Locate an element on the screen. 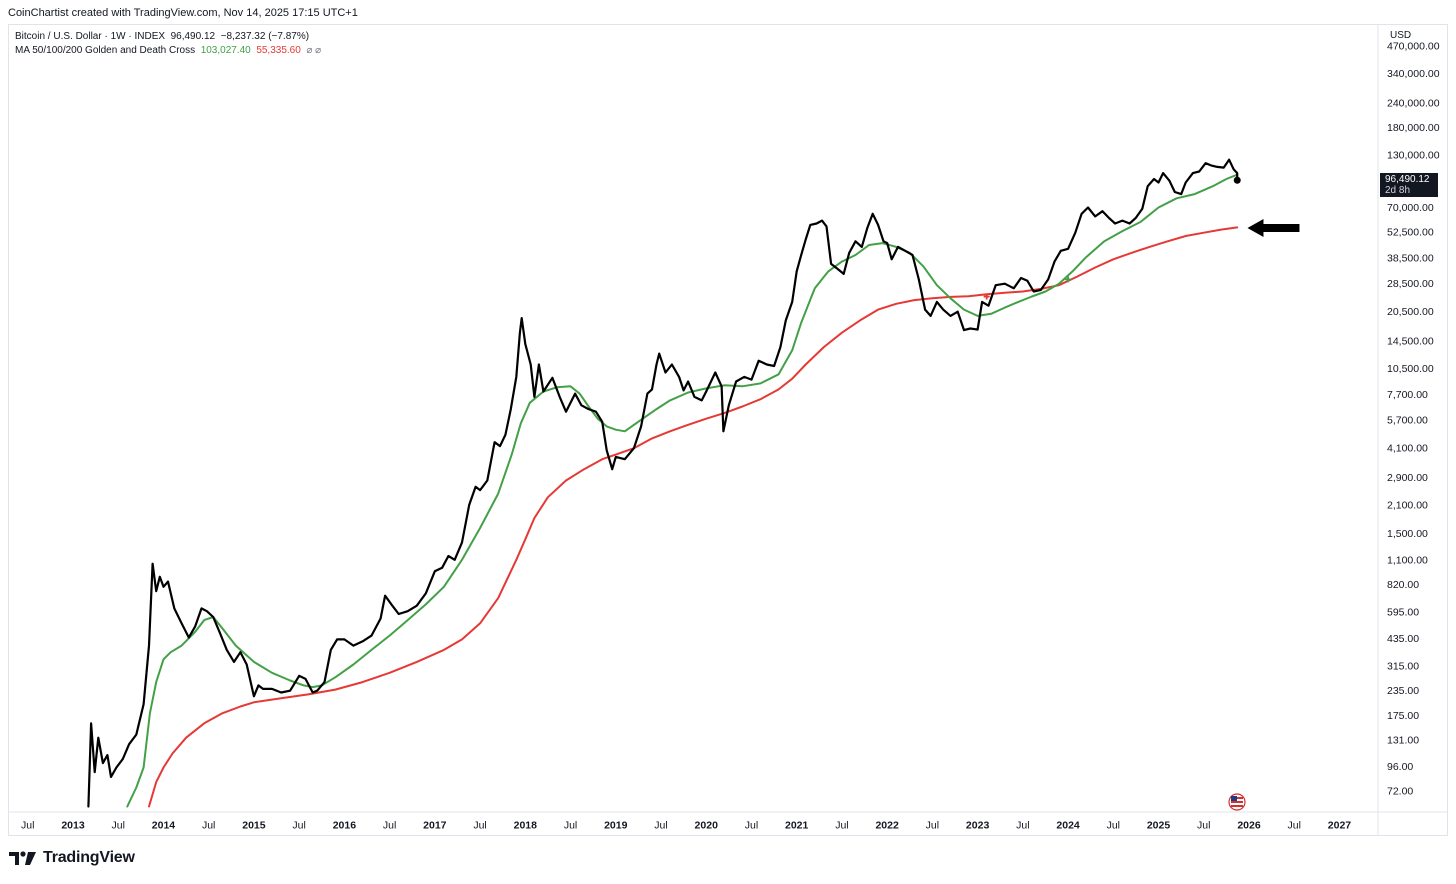 The height and width of the screenshot is (884, 1456). x-tick-label: 2022 is located at coordinates (887, 826).